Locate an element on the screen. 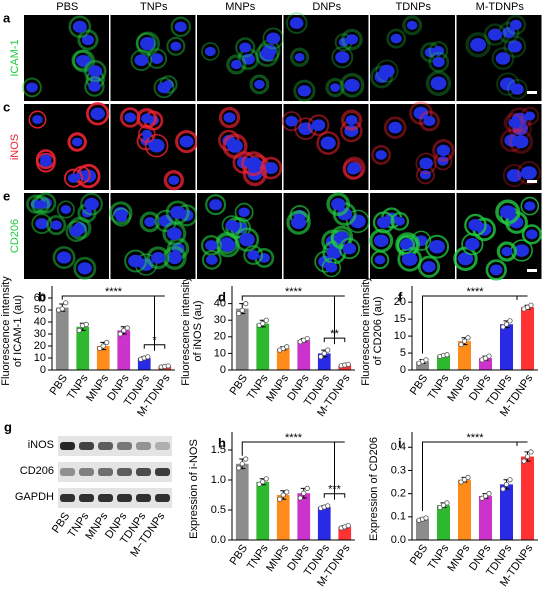 The image size is (550, 595). y-tick-label: 0.0 is located at coordinates (218, 540).